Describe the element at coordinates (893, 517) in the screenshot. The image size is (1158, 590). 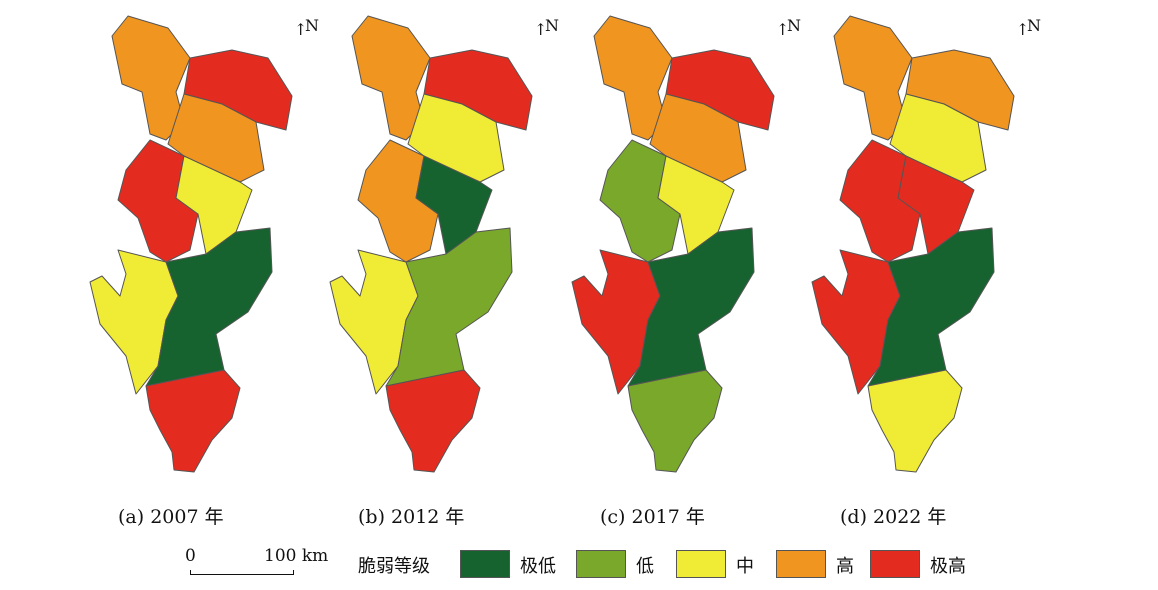
I see `panel-caption-d: (d) 2022 年` at that location.